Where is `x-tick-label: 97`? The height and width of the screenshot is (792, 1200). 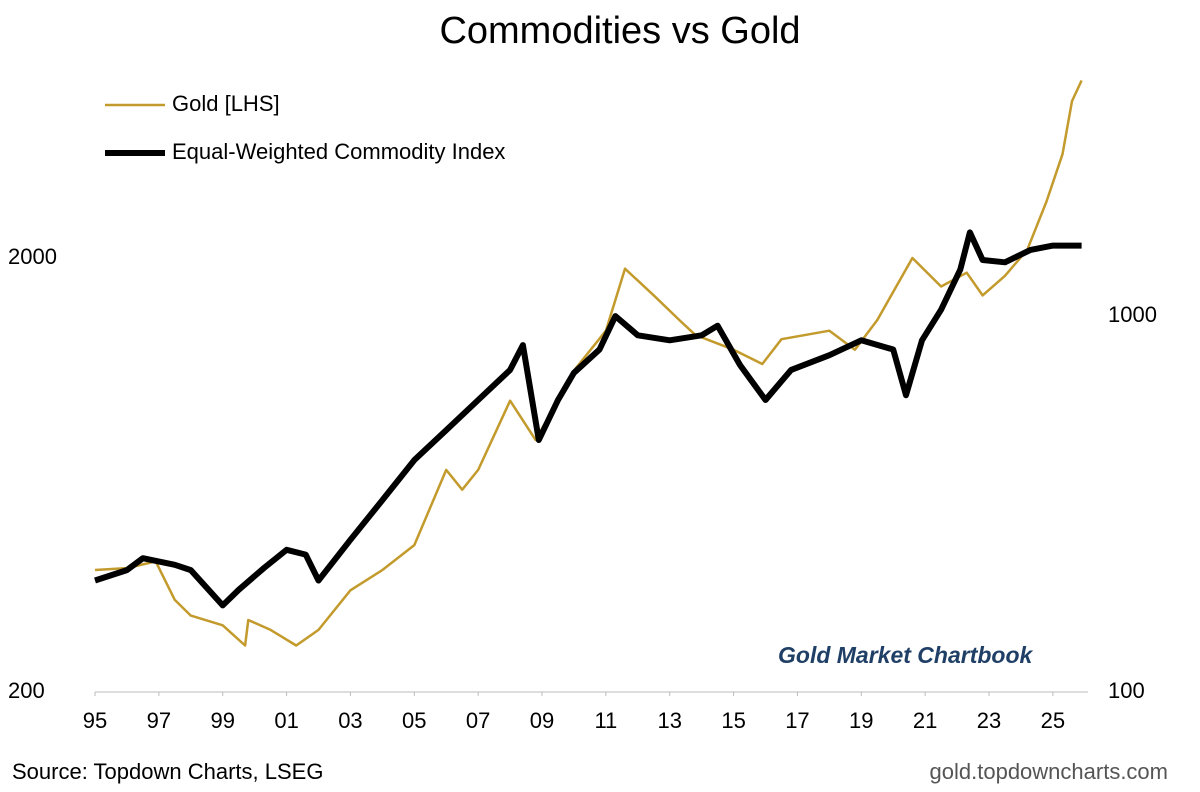
x-tick-label: 97 is located at coordinates (159, 720).